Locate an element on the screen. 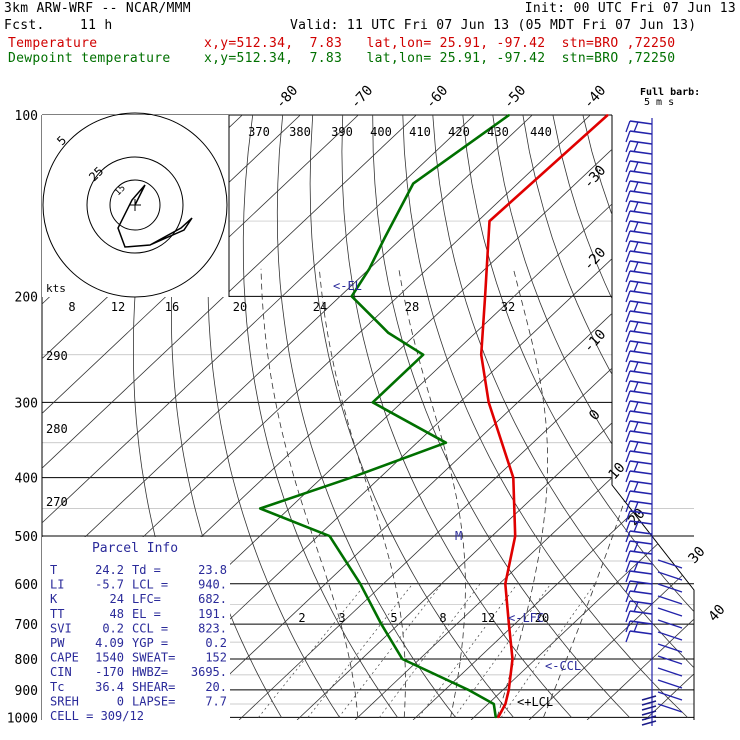 The width and height of the screenshot is (740, 740). lcl-marker: <+LCL is located at coordinates (535, 702).